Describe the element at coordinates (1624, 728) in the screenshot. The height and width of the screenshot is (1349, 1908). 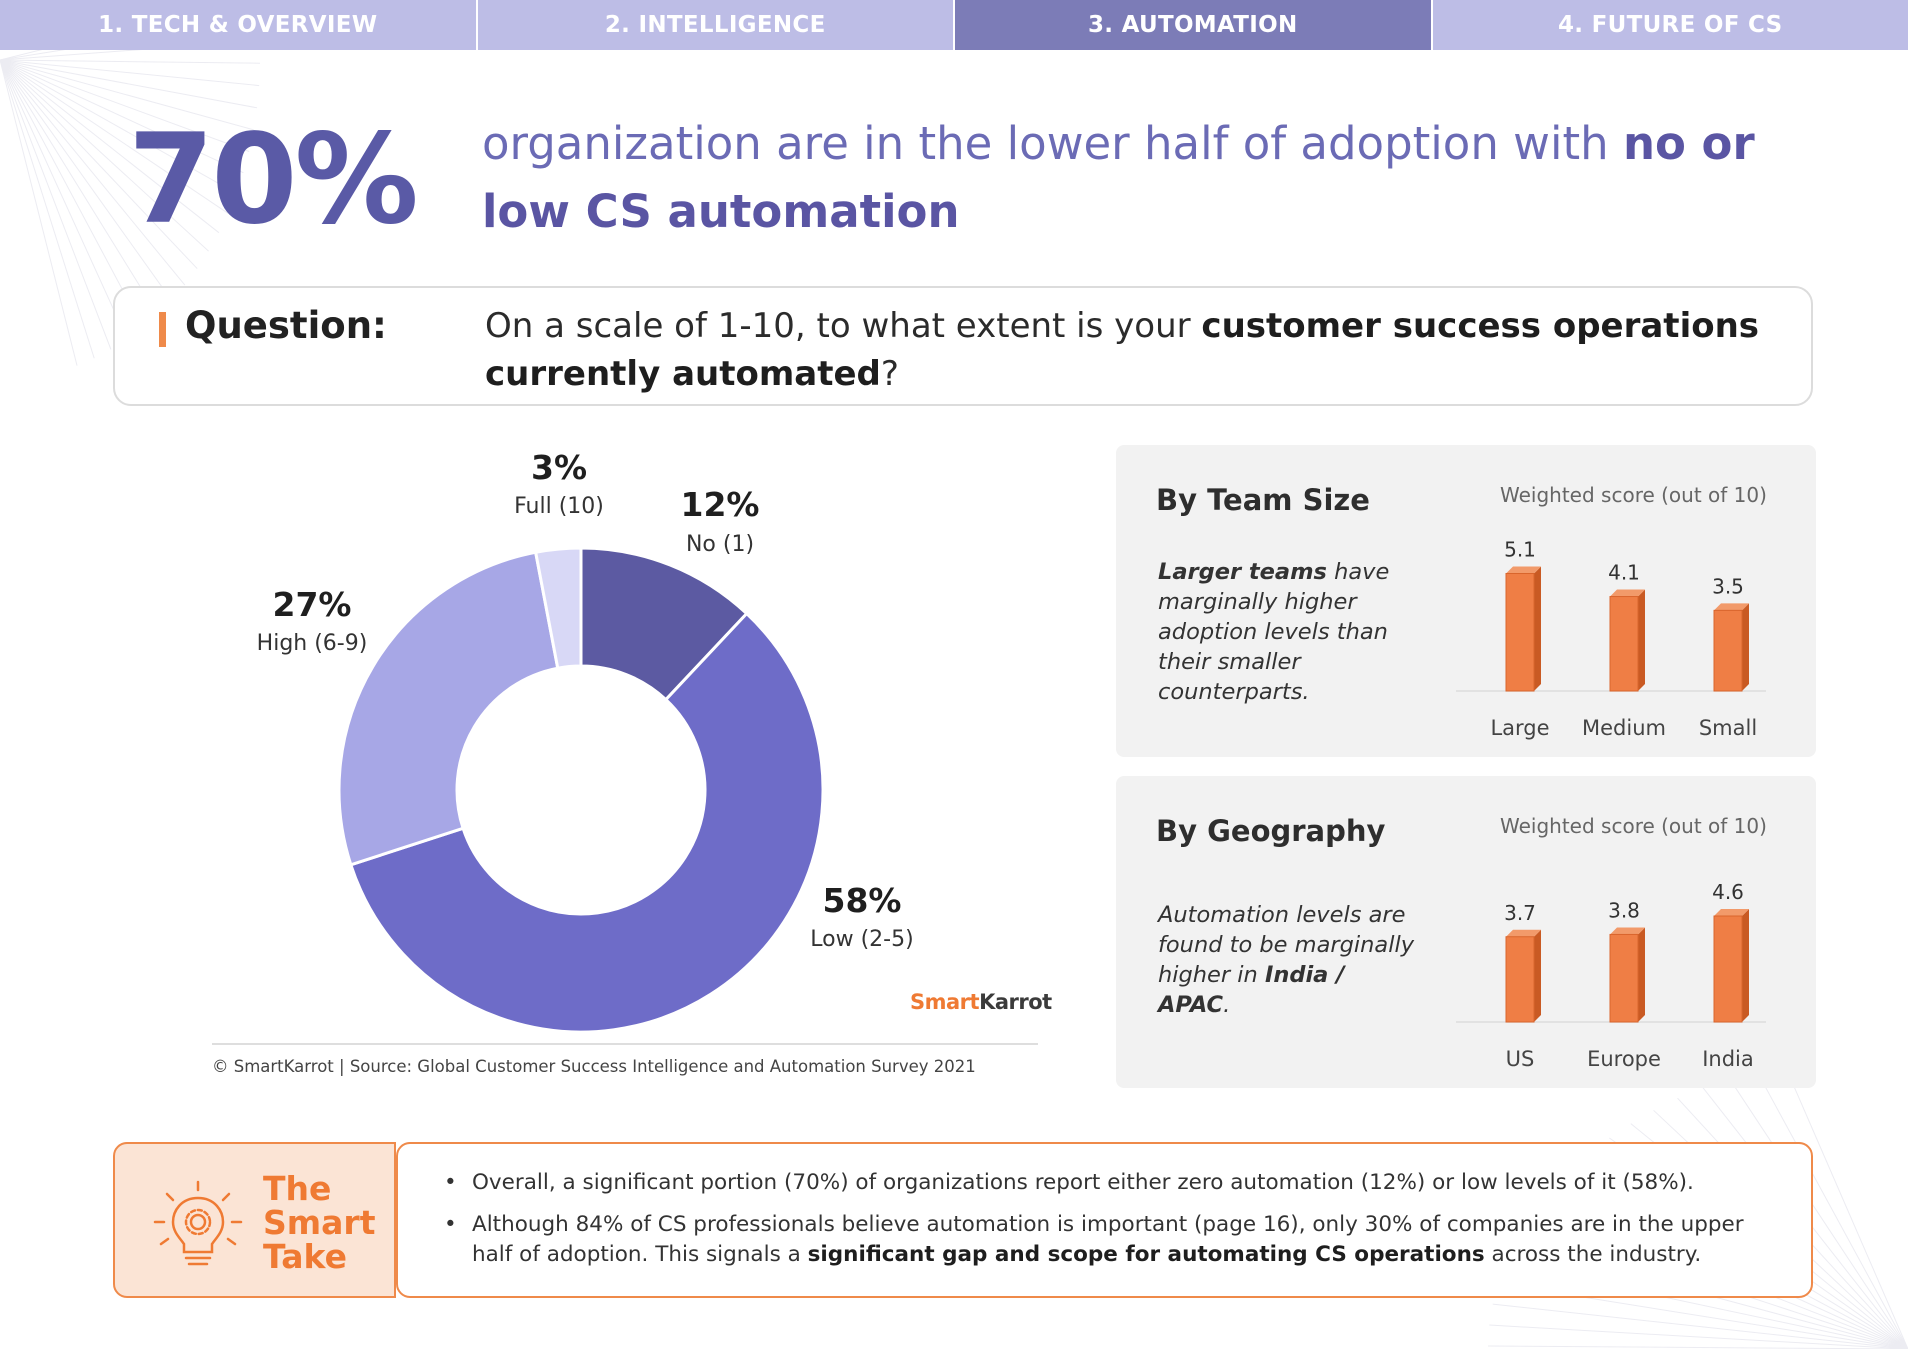
I see `bar-category-label: Medium` at that location.